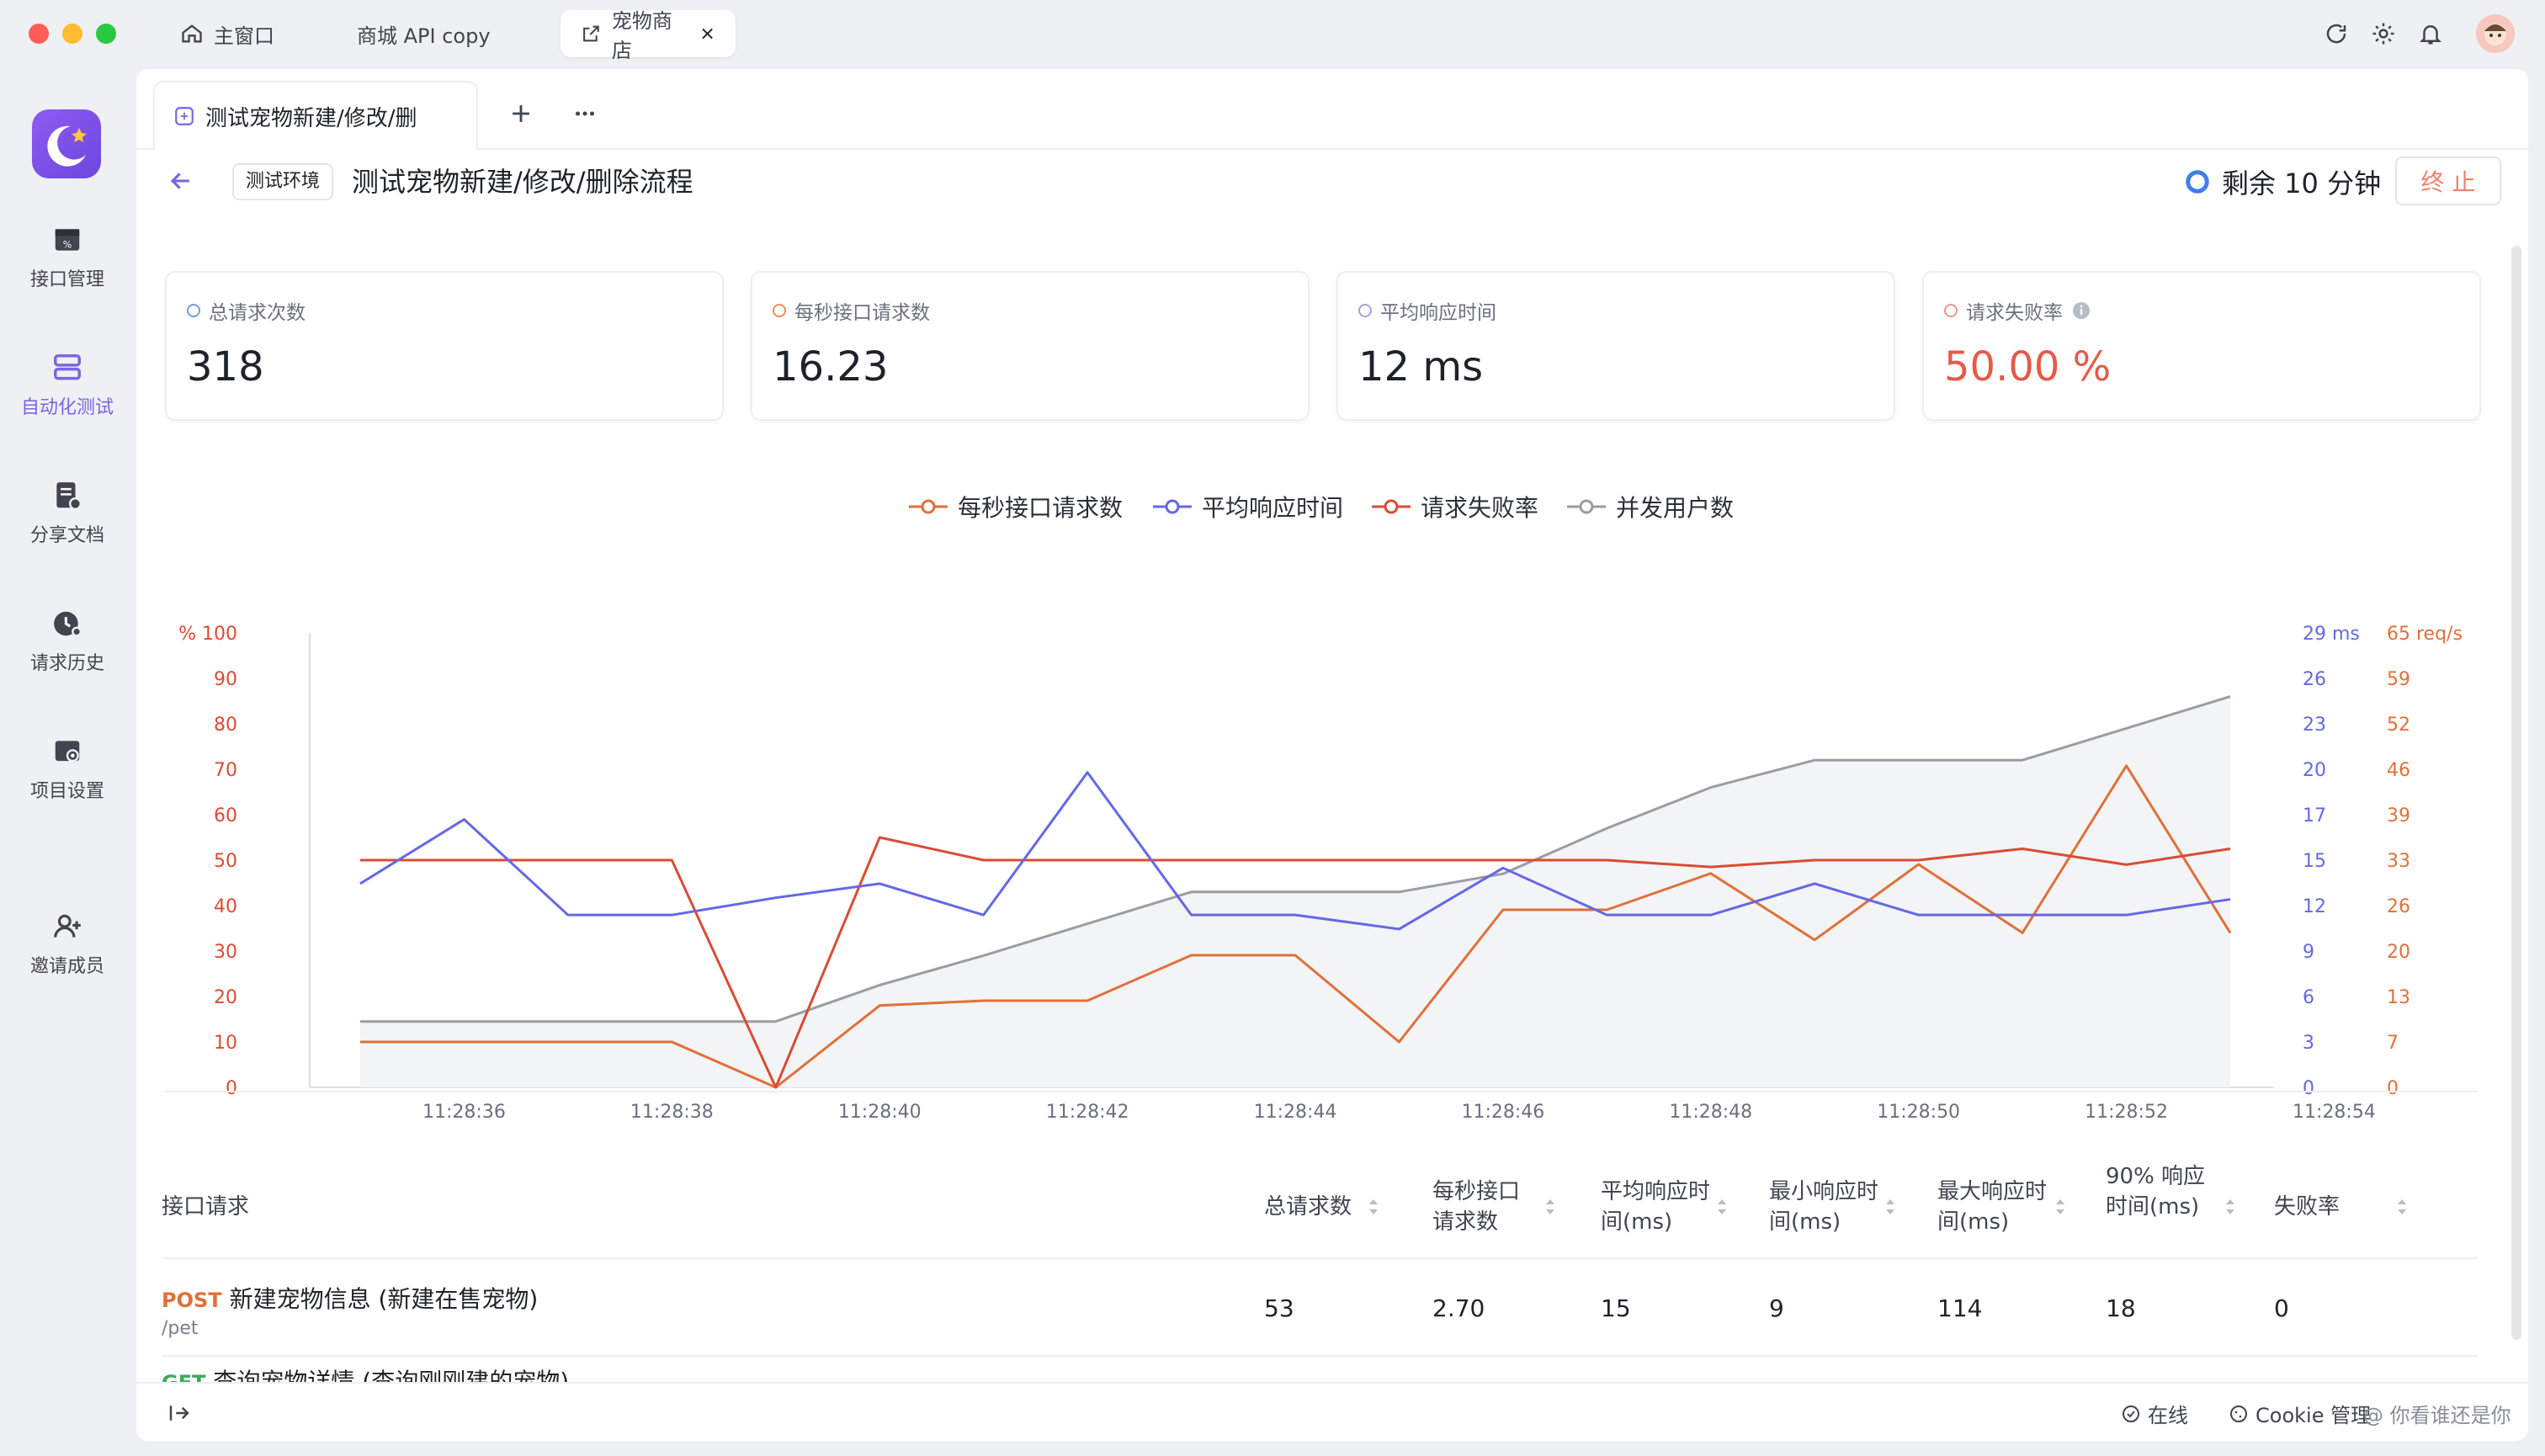 The height and width of the screenshot is (1456, 2545). What do you see at coordinates (2425, 634) in the screenshot?
I see `y-tick-right-req: 65 req/s` at bounding box center [2425, 634].